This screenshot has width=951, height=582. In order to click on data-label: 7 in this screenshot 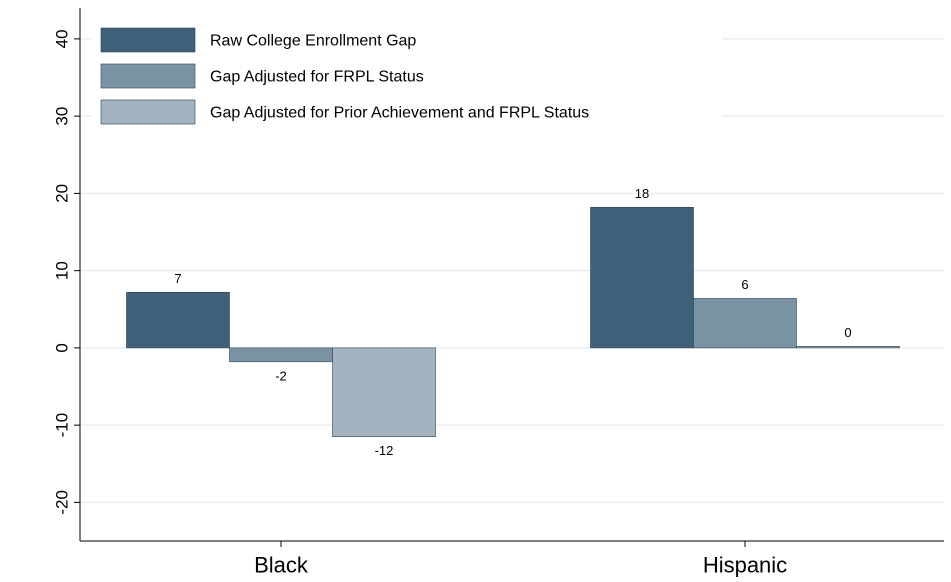, I will do `click(177, 278)`.